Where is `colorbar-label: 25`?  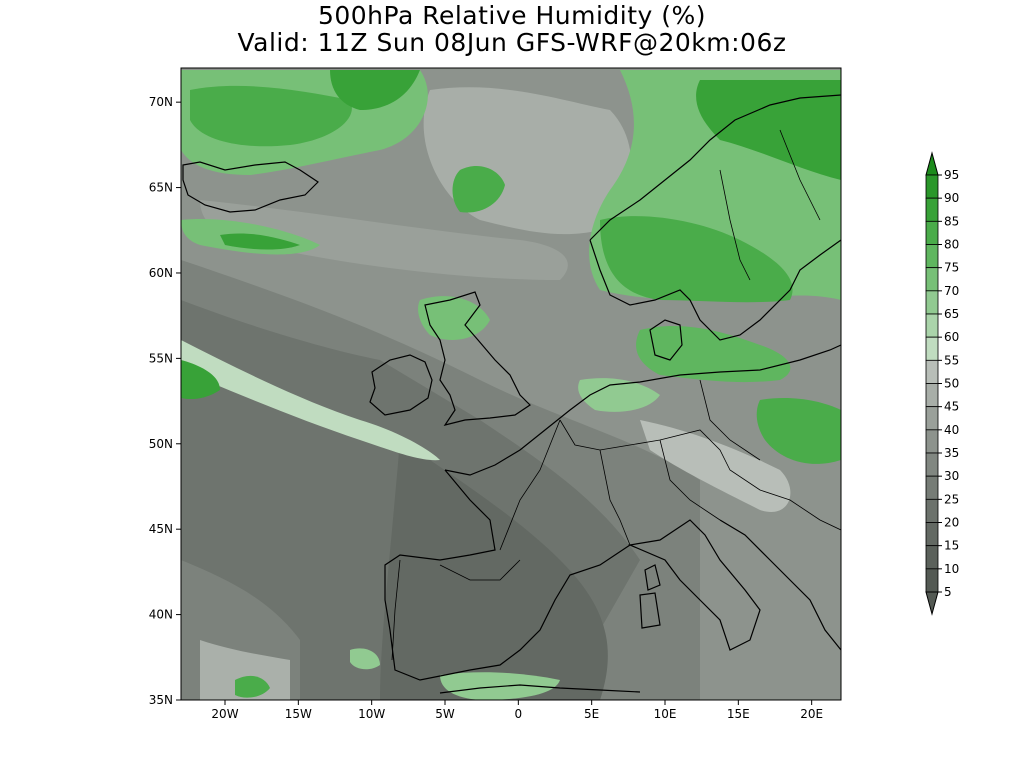
colorbar-label: 25 is located at coordinates (951, 499).